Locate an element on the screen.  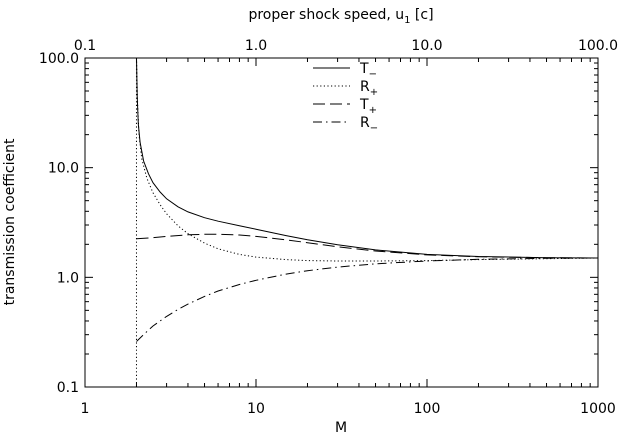
x-tick-label: 100 is located at coordinates (427, 409).